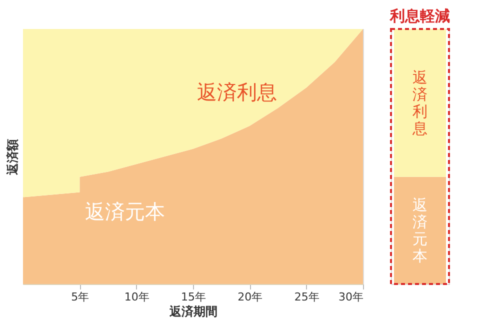  What do you see at coordinates (80, 297) in the screenshot?
I see `x-tick-label: 5年` at bounding box center [80, 297].